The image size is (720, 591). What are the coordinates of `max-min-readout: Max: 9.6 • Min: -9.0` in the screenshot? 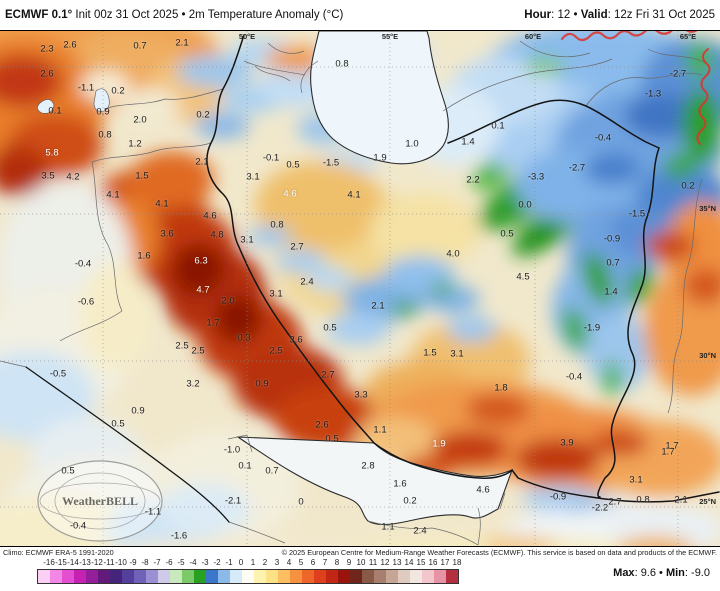 It's located at (661, 573).